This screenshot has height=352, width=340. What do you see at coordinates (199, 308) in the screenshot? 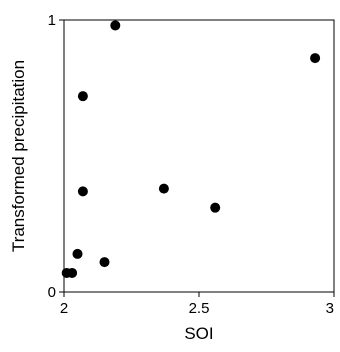
I see `x-tick-label: 2.5` at bounding box center [199, 308].